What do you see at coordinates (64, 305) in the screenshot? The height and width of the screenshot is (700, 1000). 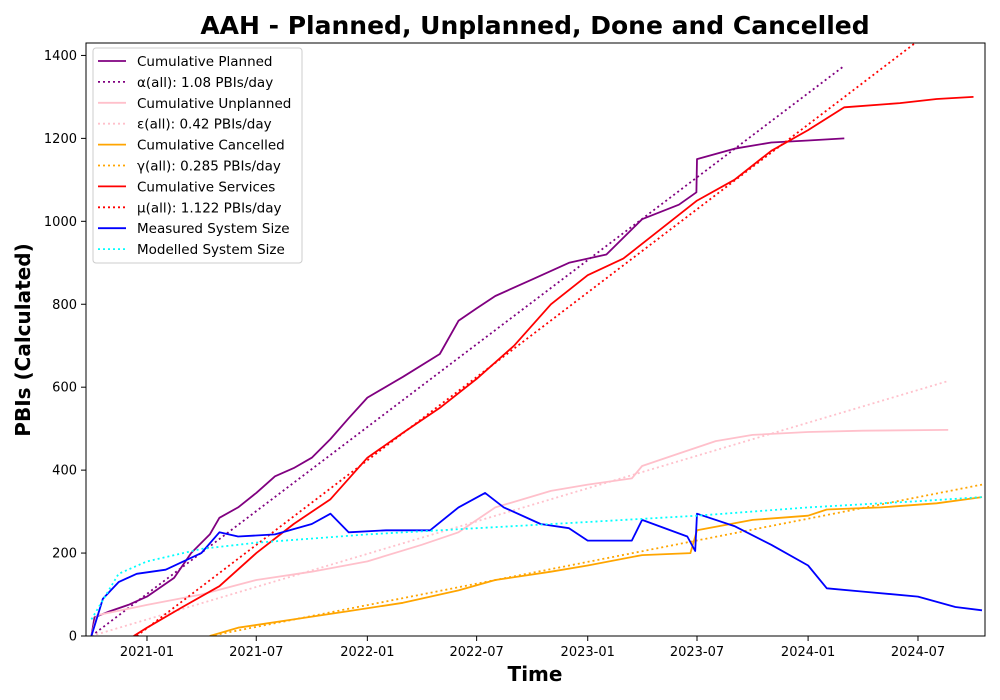 I see `y-tick-label: 800` at bounding box center [64, 305].